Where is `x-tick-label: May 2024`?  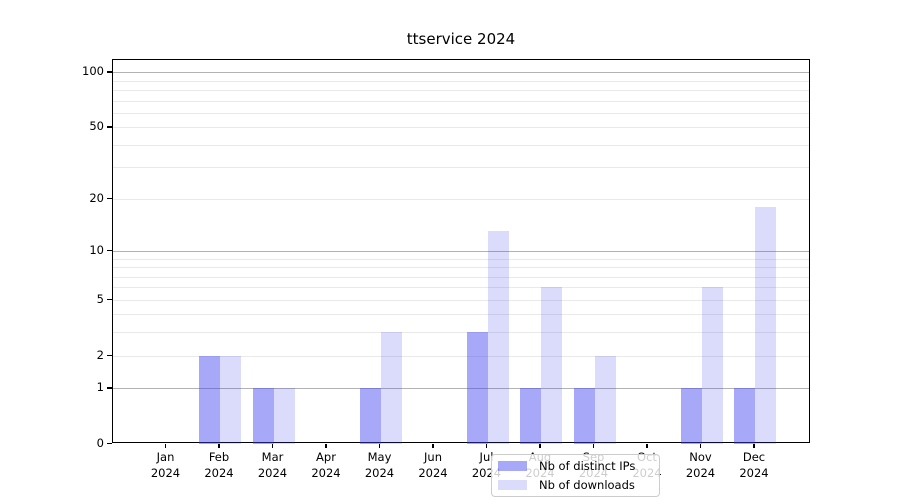 x-tick-label: May 2024 is located at coordinates (380, 465).